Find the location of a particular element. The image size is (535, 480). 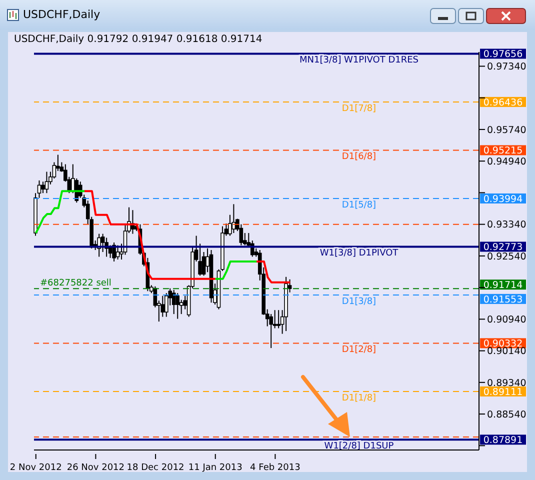

ref-line-label: D1[6/8] is located at coordinates (359, 157).